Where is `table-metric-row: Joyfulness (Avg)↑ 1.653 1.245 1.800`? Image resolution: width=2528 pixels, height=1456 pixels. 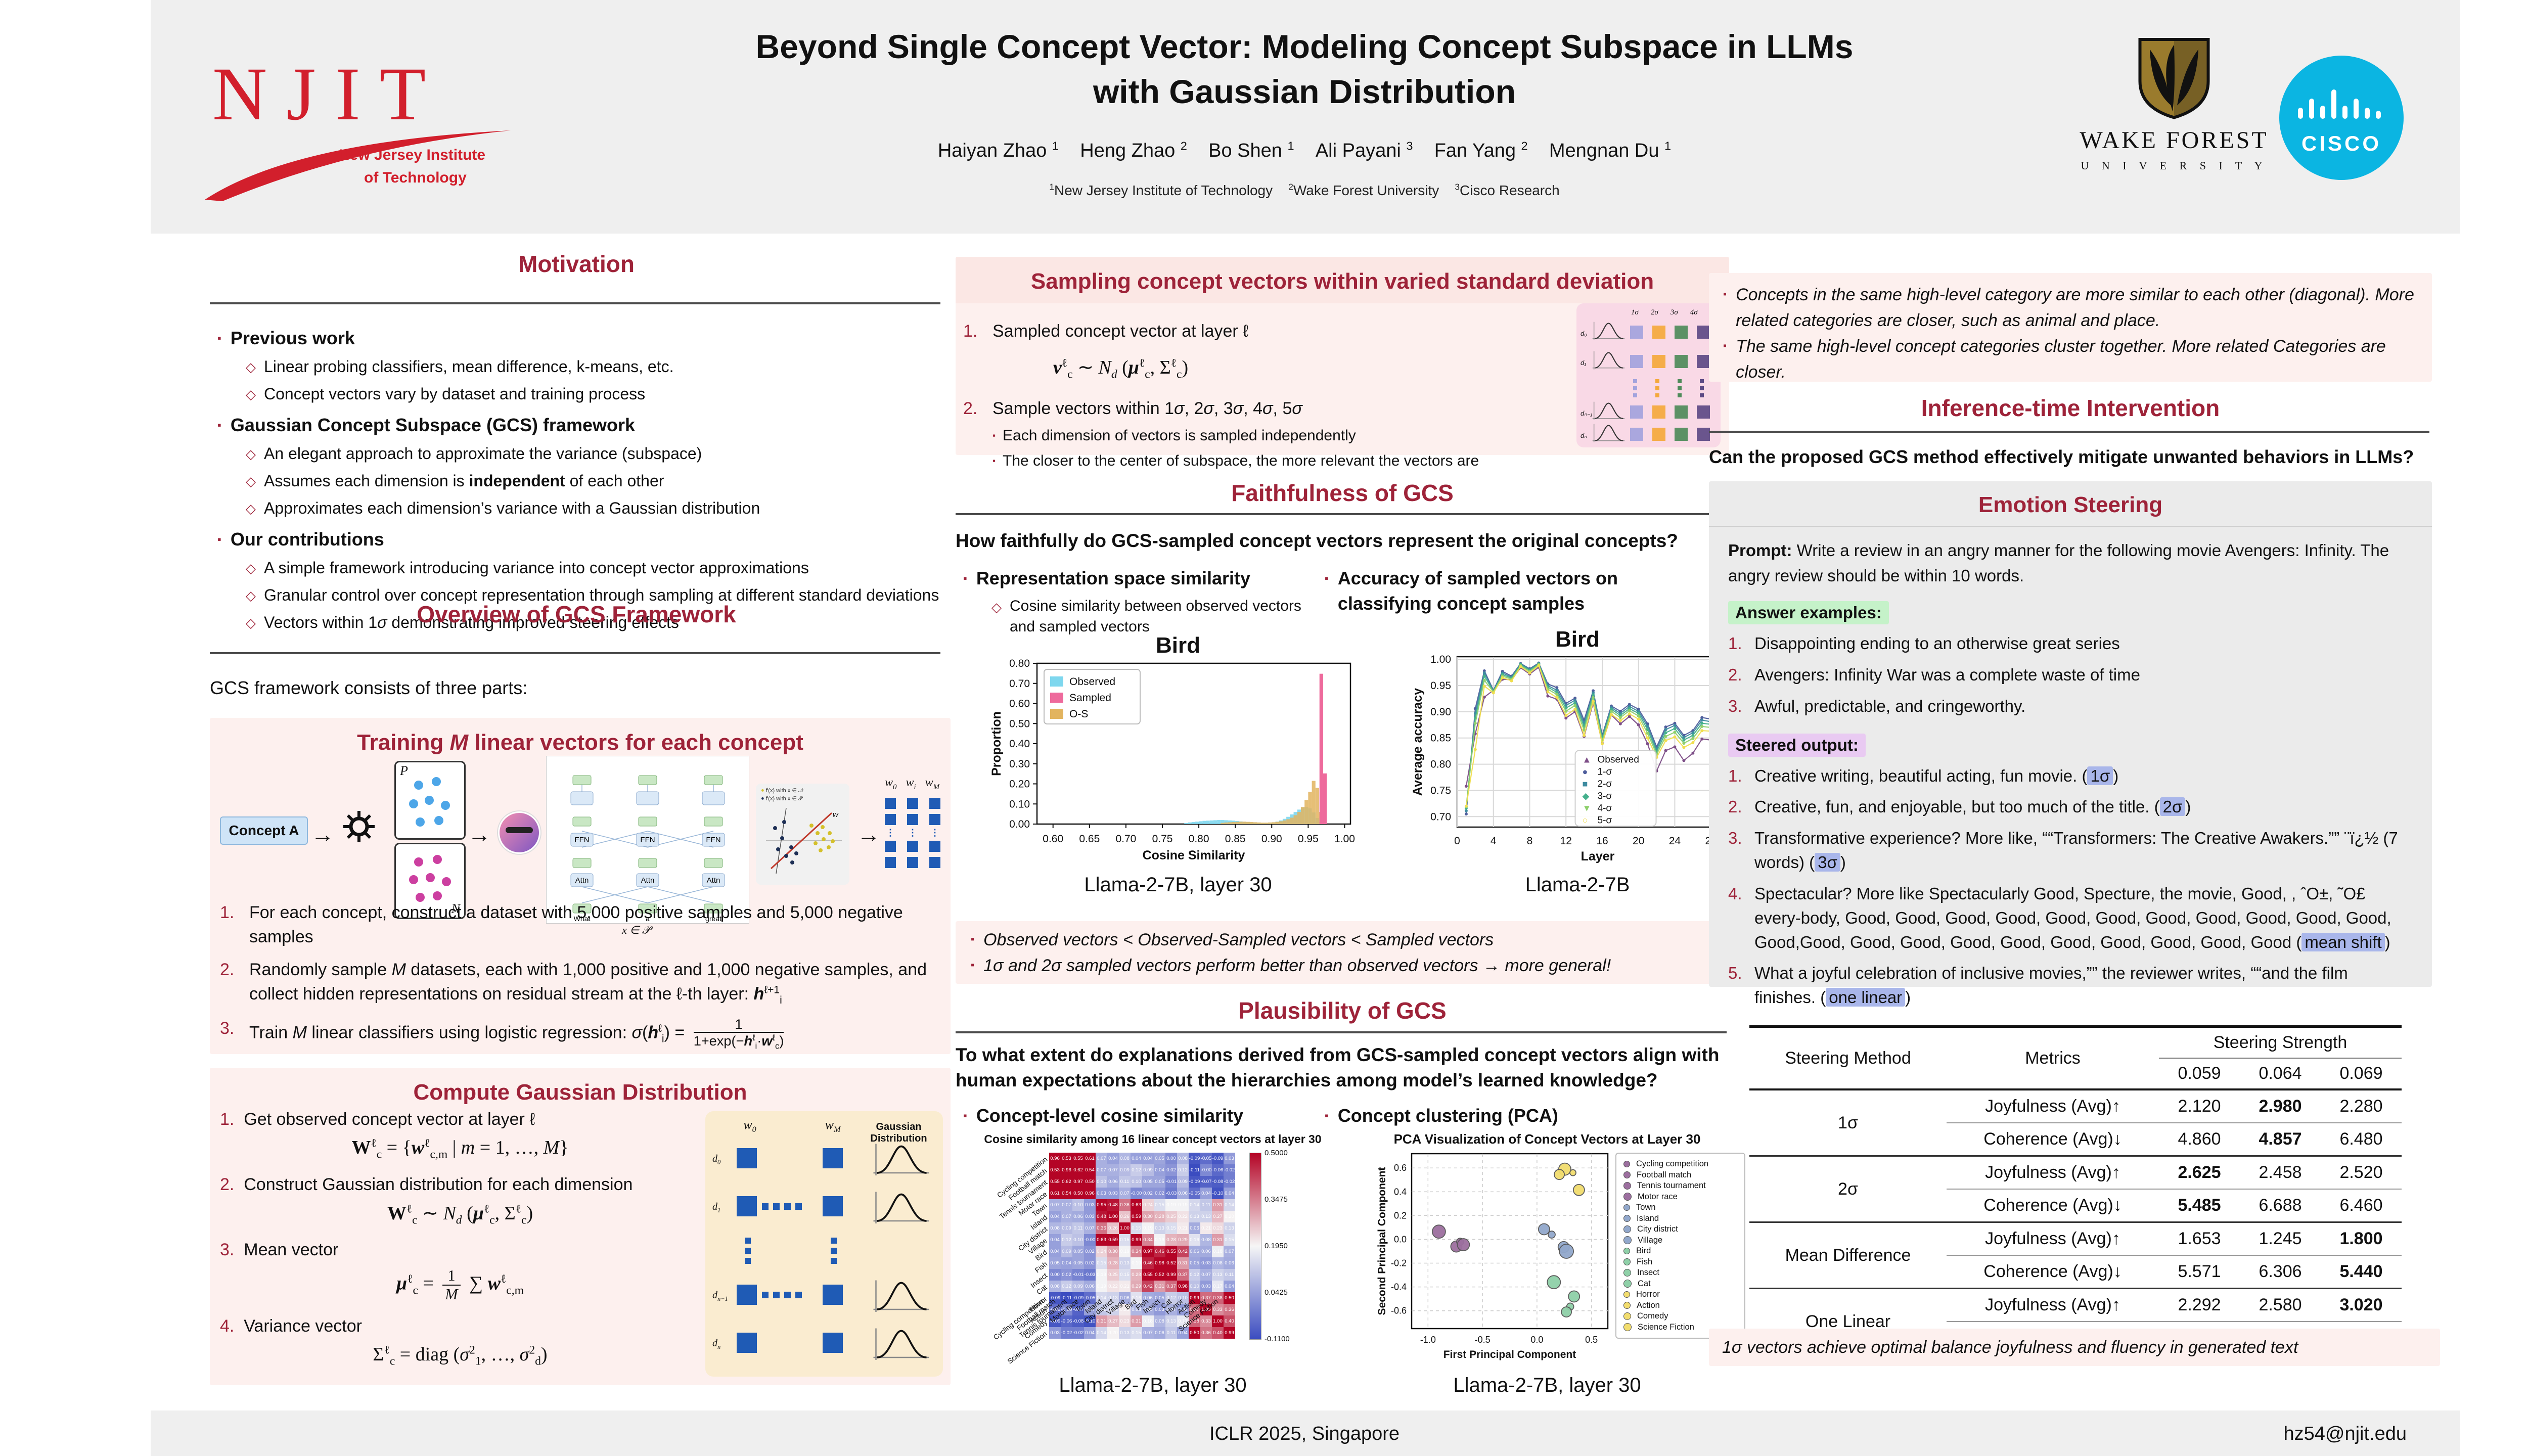
table-metric-row: Joyfulness (Avg)↑ 1.653 1.245 1.800 is located at coordinates (2175, 1239).